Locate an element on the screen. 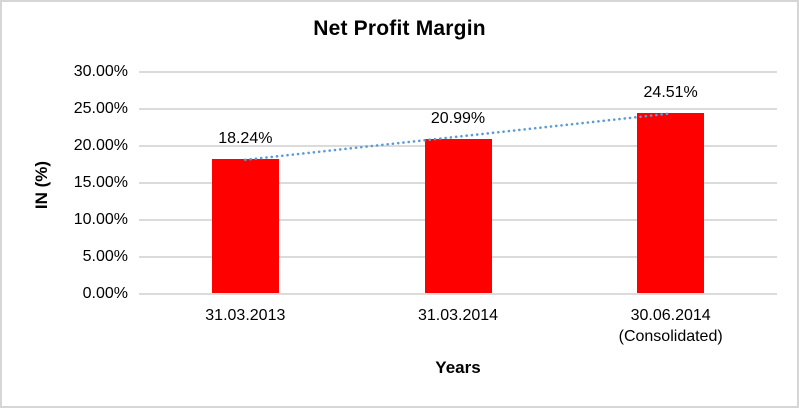 The image size is (799, 408). chart-title: Net Profit Margin is located at coordinates (399, 28).